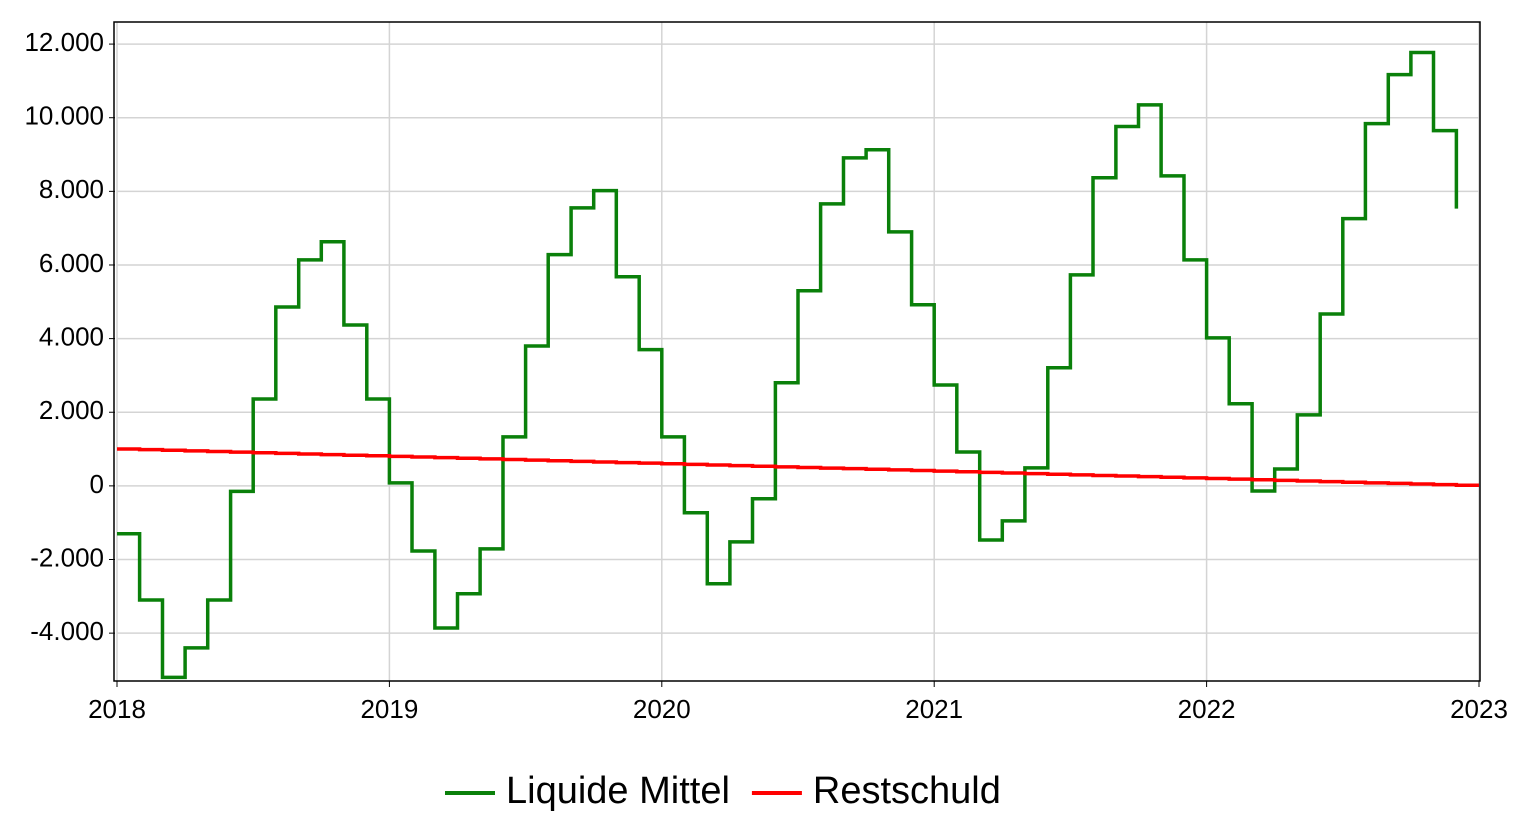 This screenshot has width=1524, height=822. Describe the element at coordinates (907, 791) in the screenshot. I see `legend-label: Restschuld` at that location.